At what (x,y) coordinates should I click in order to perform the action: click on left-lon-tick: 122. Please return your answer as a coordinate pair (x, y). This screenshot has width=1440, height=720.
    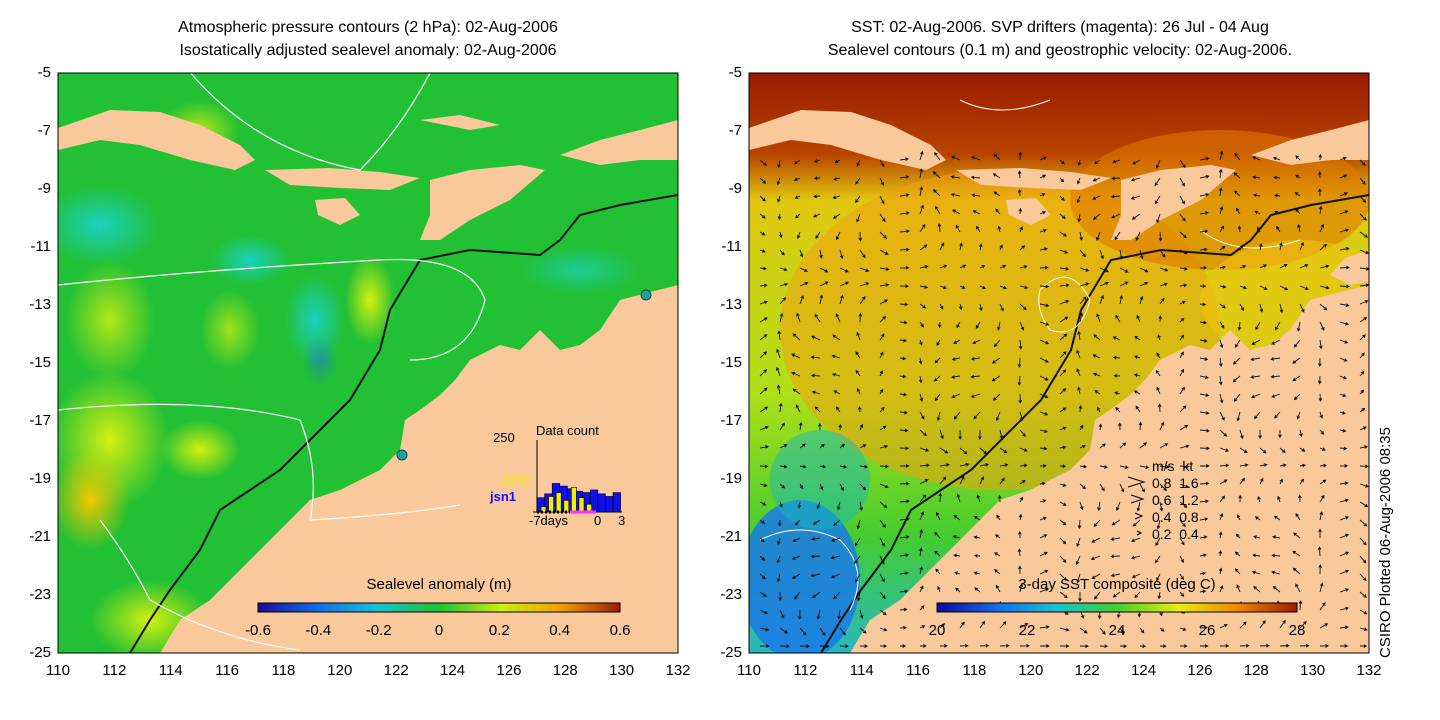
    Looking at the image, I should click on (396, 670).